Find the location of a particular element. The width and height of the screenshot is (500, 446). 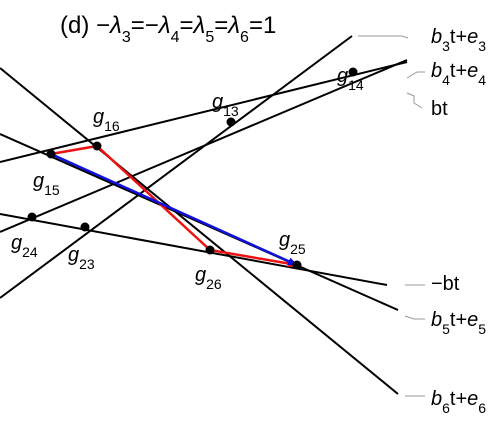

point-label-g25: g25 is located at coordinates (292, 243).